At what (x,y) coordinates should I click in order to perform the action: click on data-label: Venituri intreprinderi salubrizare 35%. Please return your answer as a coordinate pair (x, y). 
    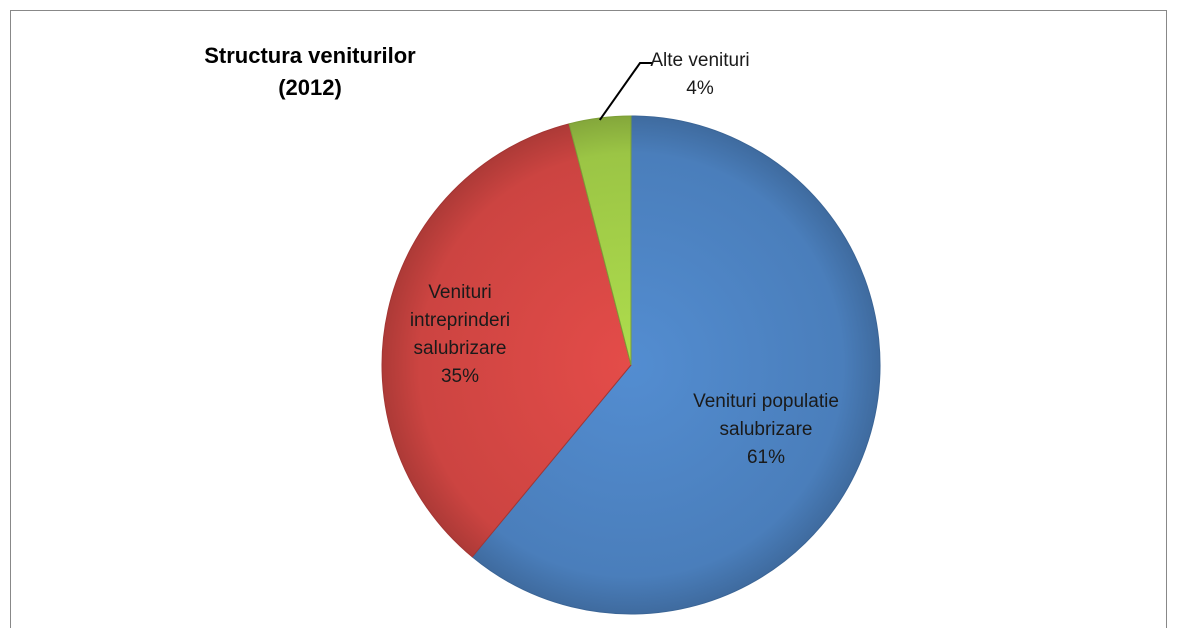
    Looking at the image, I should click on (460, 335).